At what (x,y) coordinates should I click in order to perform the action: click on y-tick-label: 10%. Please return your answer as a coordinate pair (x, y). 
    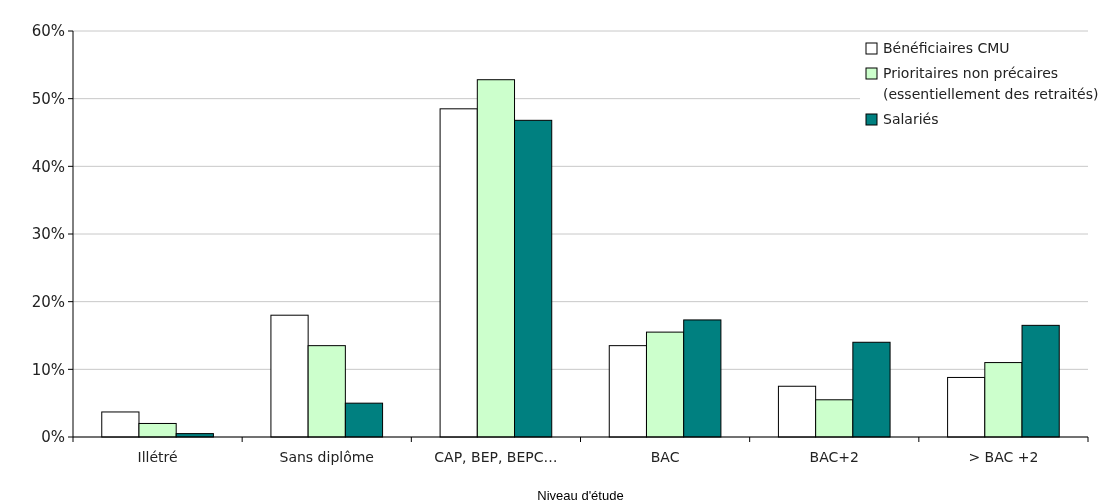
    Looking at the image, I should click on (48, 369).